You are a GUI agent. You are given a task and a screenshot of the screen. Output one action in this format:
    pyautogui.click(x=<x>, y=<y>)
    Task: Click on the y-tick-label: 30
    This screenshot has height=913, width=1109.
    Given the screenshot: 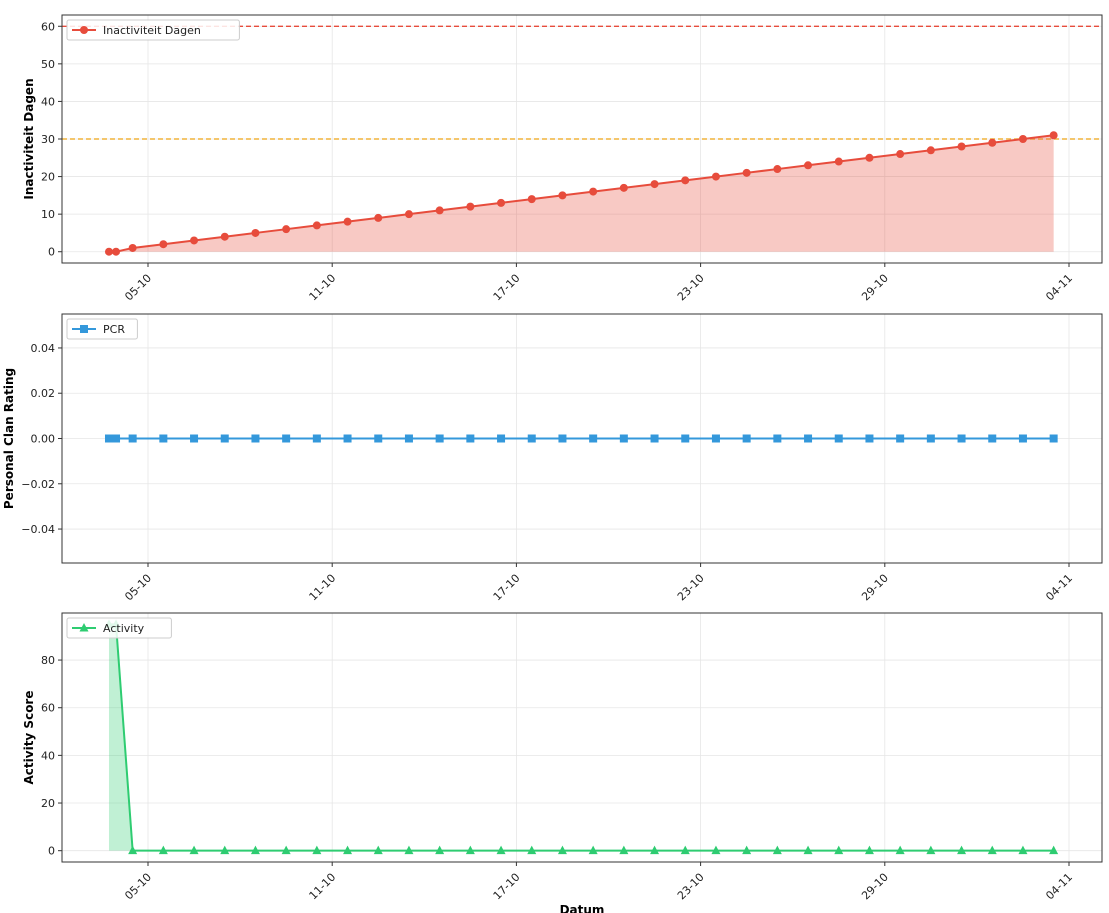 What is the action you would take?
    pyautogui.click(x=48, y=139)
    